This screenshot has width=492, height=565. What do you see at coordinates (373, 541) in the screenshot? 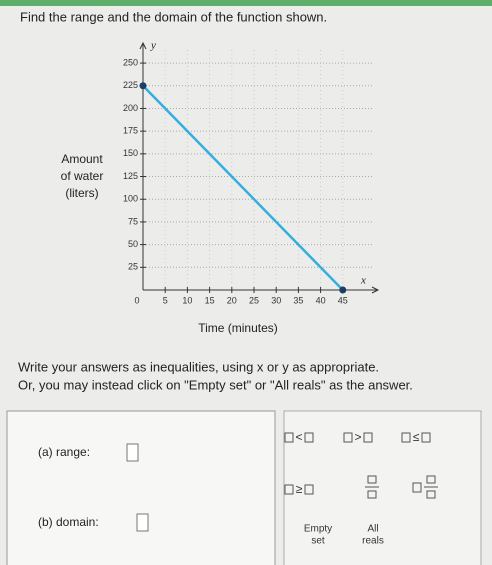
I see `button-text: reals` at bounding box center [373, 541].